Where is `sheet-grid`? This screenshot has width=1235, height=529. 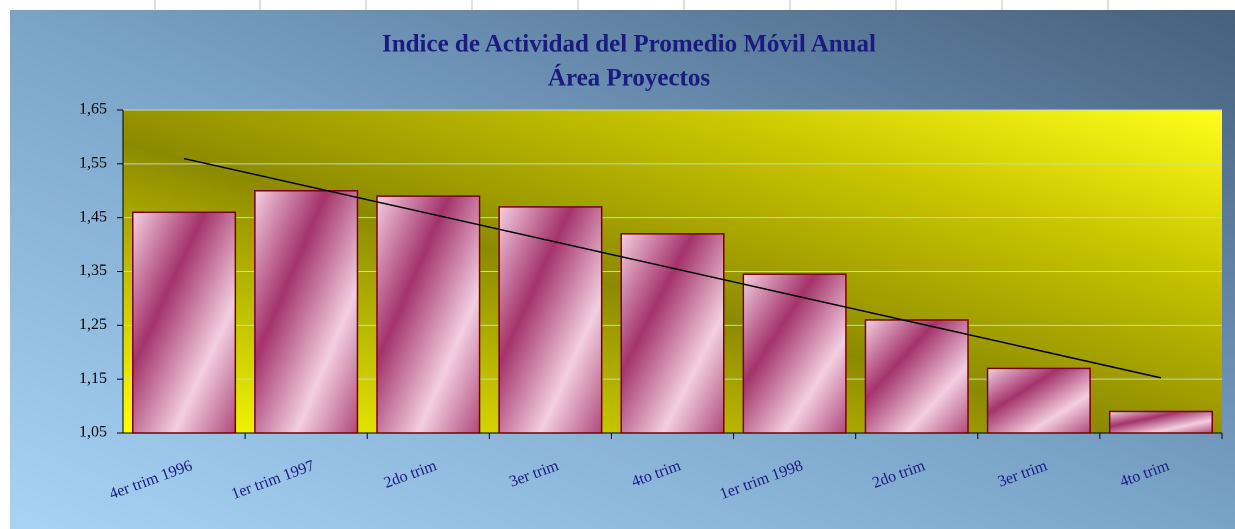
sheet-grid is located at coordinates (631, 5).